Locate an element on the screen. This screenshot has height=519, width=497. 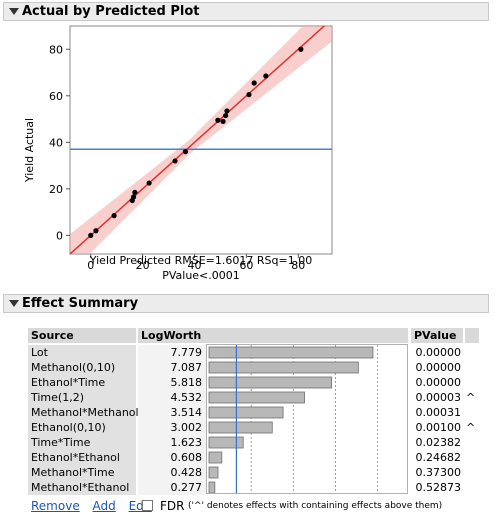
effect-summary-header: Effect Summary is located at coordinates (246, 303).